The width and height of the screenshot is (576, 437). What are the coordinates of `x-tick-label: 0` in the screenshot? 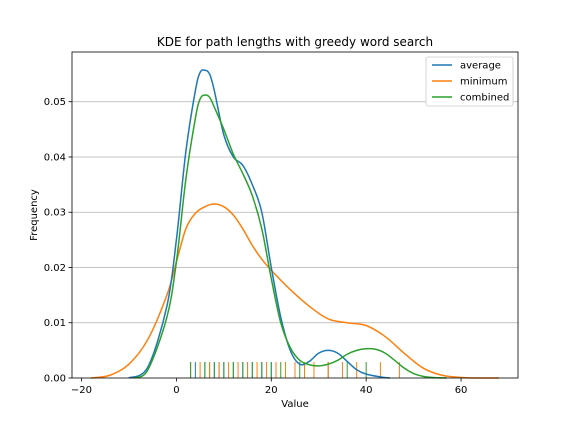 It's located at (176, 390).